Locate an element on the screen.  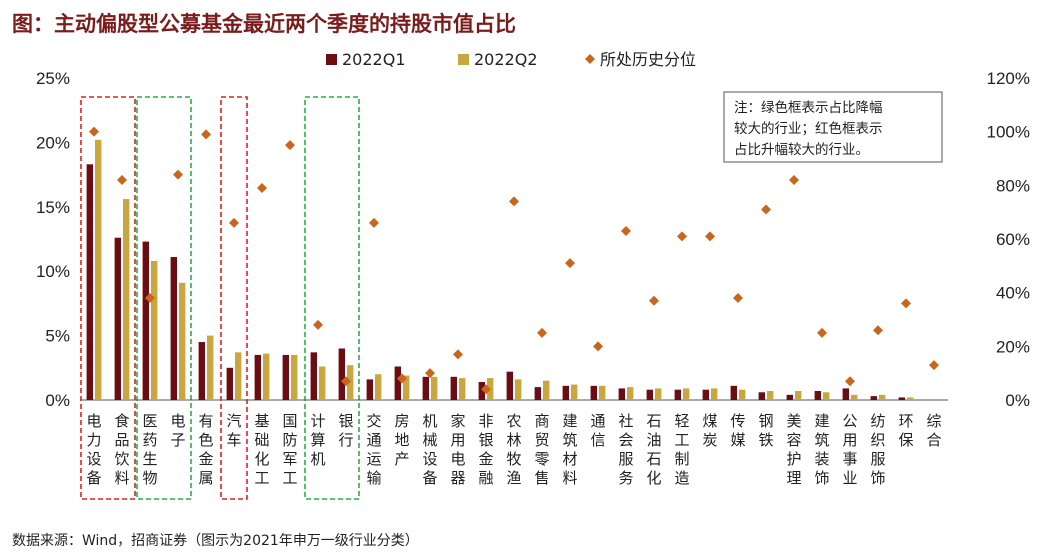
note-line: 注：绿色框表示占比降幅 is located at coordinates (808, 107).